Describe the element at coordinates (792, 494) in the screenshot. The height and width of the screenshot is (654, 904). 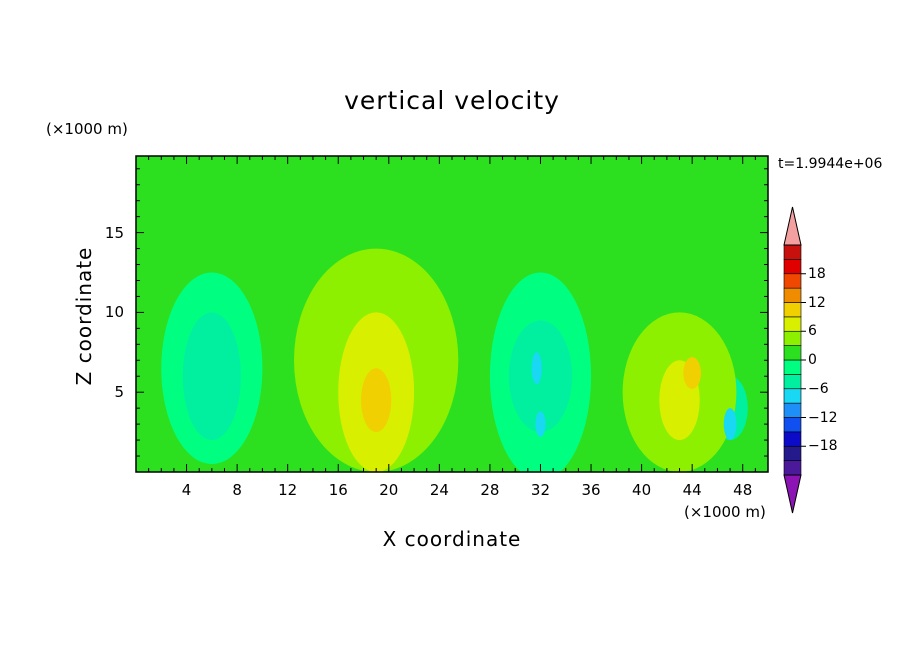
I see `colorbar-under-arrow` at that location.